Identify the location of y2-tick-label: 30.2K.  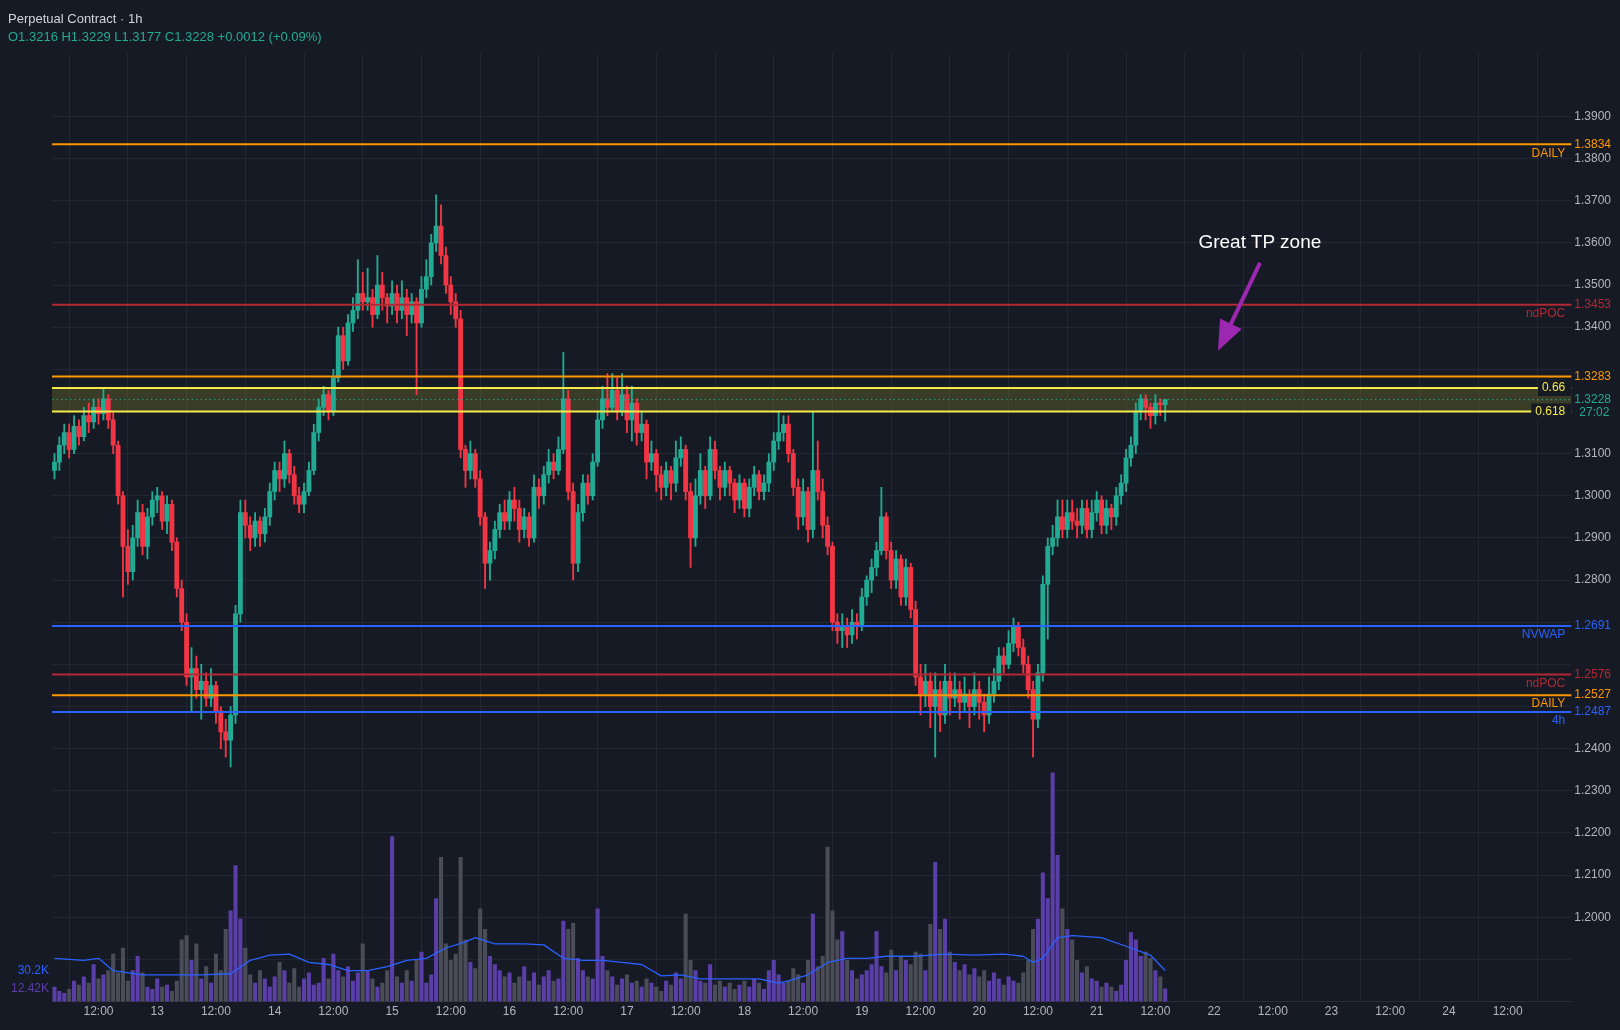
(33, 969).